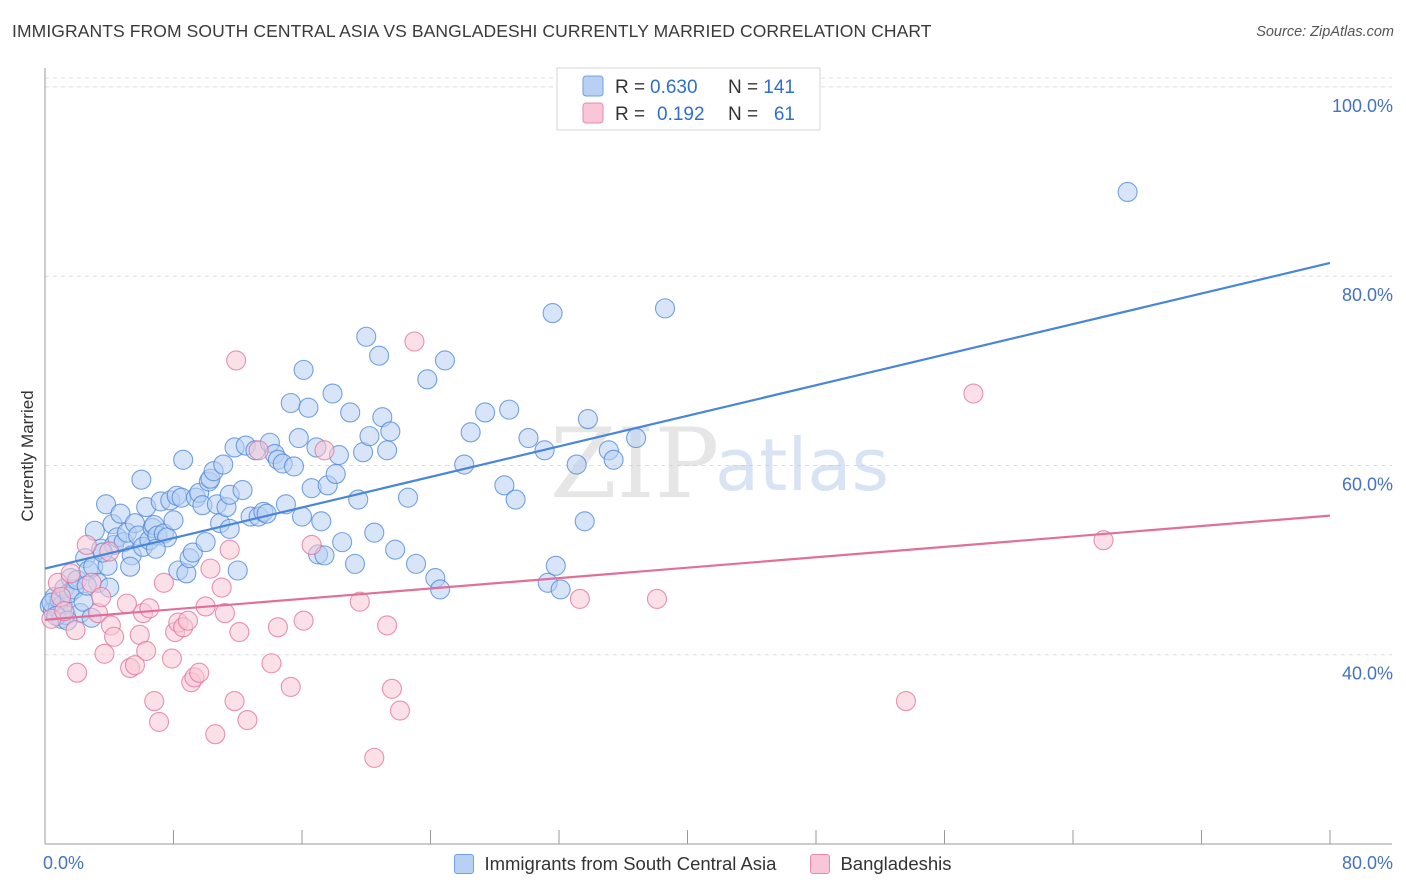 Image resolution: width=1406 pixels, height=892 pixels. Describe the element at coordinates (464, 864) in the screenshot. I see `legend-swatch-immigrants-bottom` at that location.